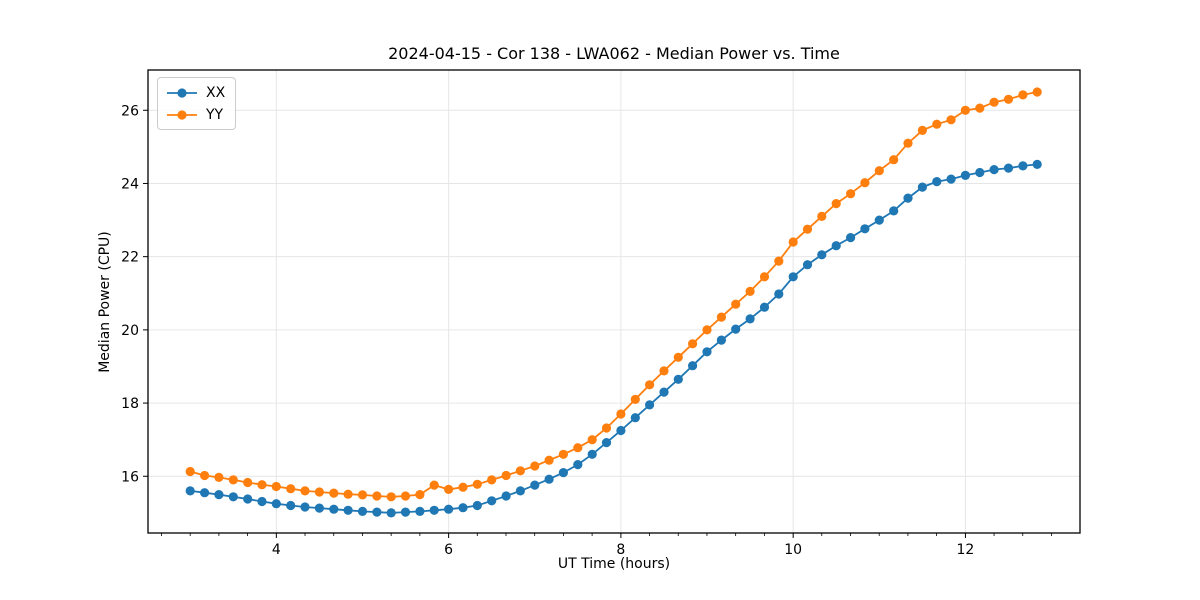 The image size is (1200, 600). Describe the element at coordinates (620, 550) in the screenshot. I see `x-tick-label-8: 8` at that location.